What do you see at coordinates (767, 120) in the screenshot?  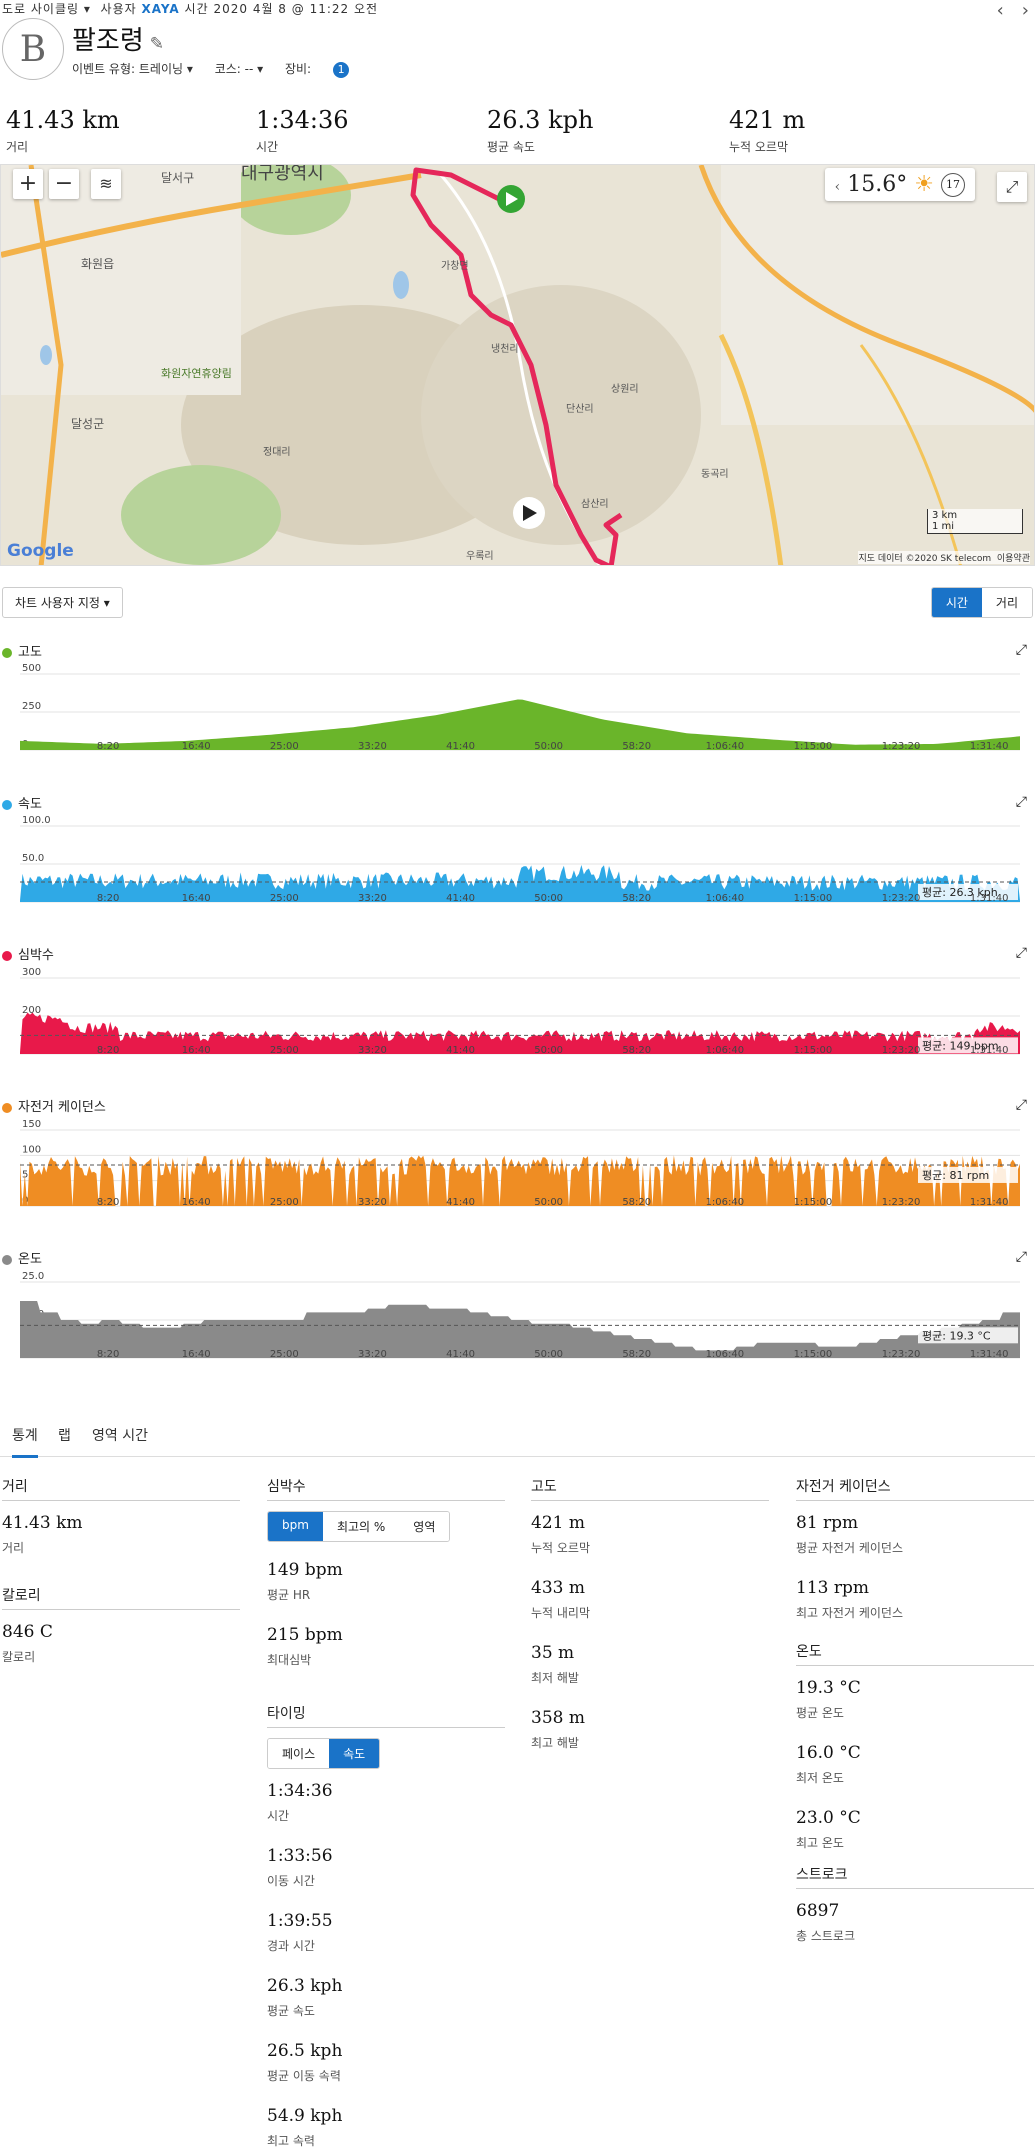 I see `summary-value: 421 m` at bounding box center [767, 120].